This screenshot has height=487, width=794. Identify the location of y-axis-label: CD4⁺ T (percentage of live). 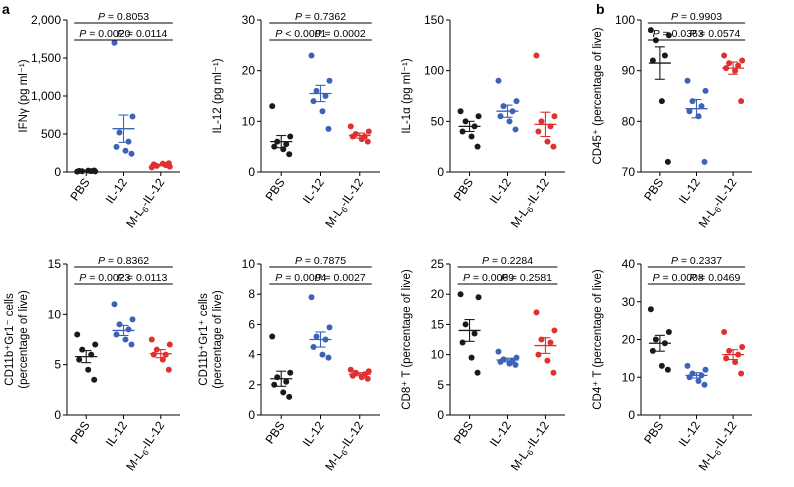
(598, 339).